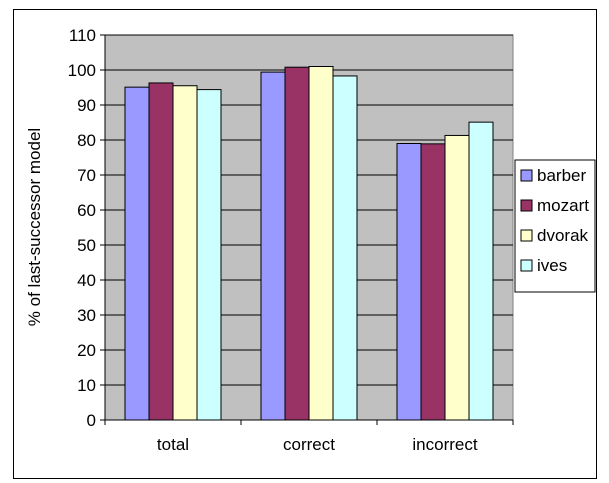  I want to click on legend-label-mozart: mozart, so click(563, 205).